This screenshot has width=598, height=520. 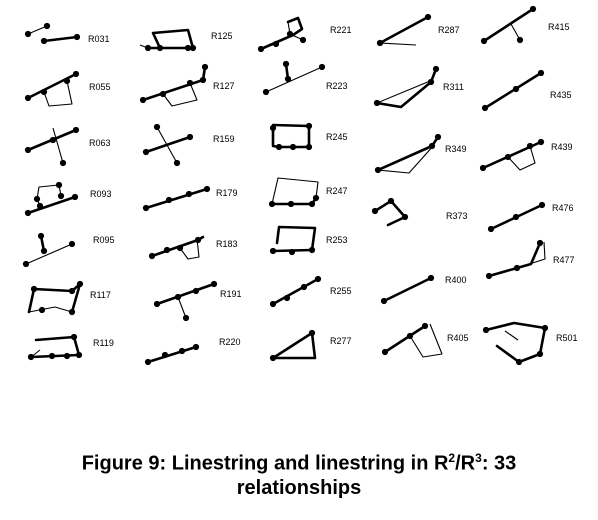 I want to click on relationship-figure-r400: R400, so click(x=423, y=289).